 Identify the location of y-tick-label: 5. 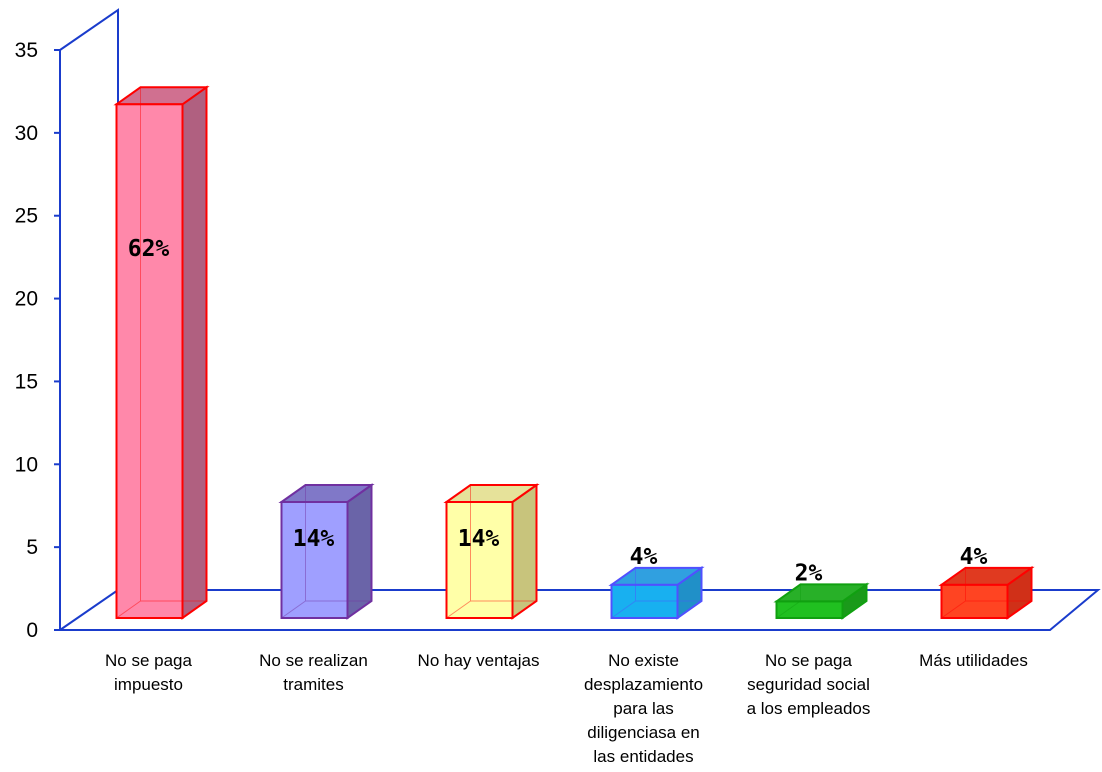
(32, 547).